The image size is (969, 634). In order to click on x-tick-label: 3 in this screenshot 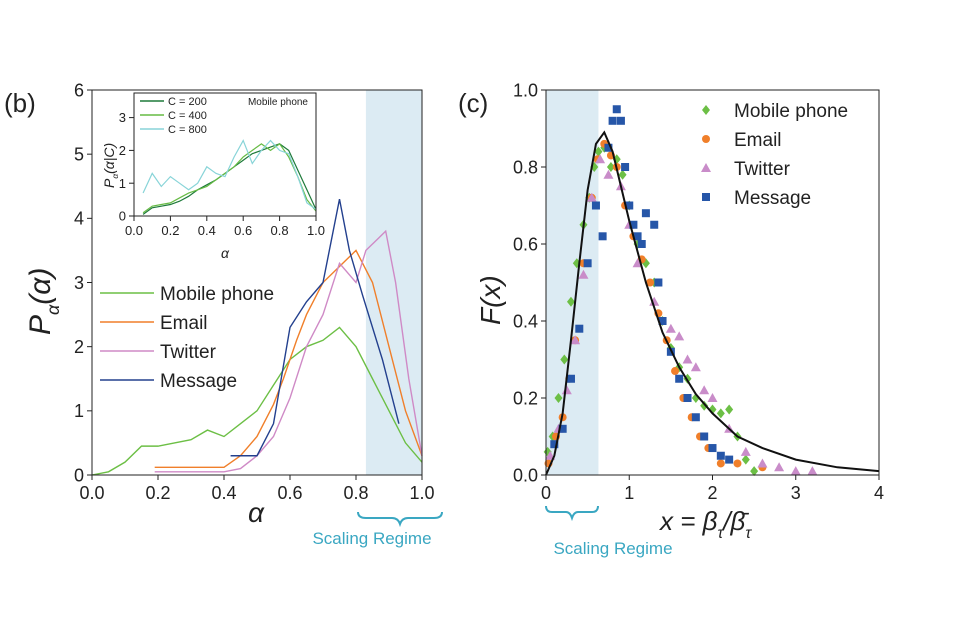, I will do `click(796, 493)`.